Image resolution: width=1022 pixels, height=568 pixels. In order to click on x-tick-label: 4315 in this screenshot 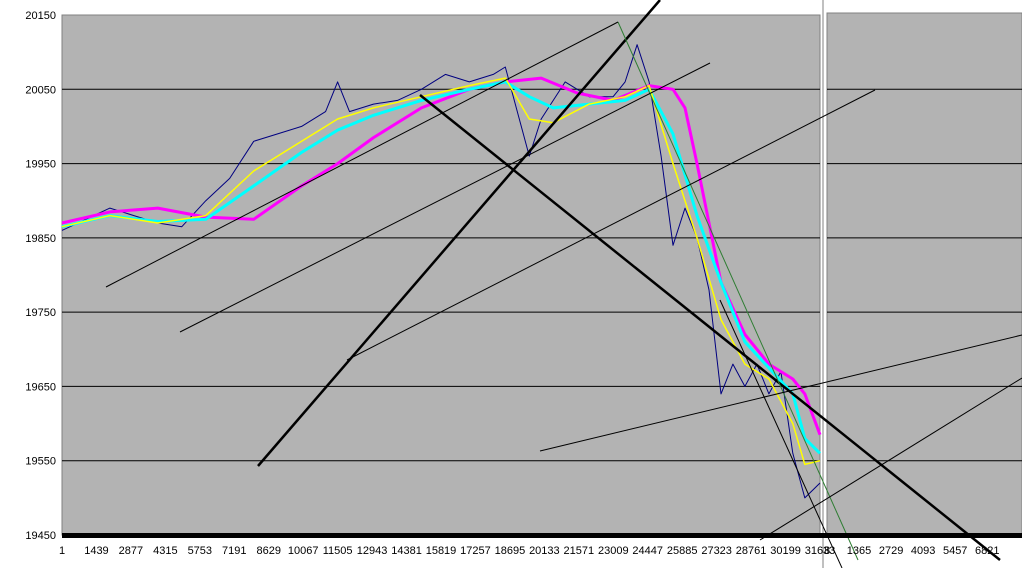, I will do `click(165, 551)`.